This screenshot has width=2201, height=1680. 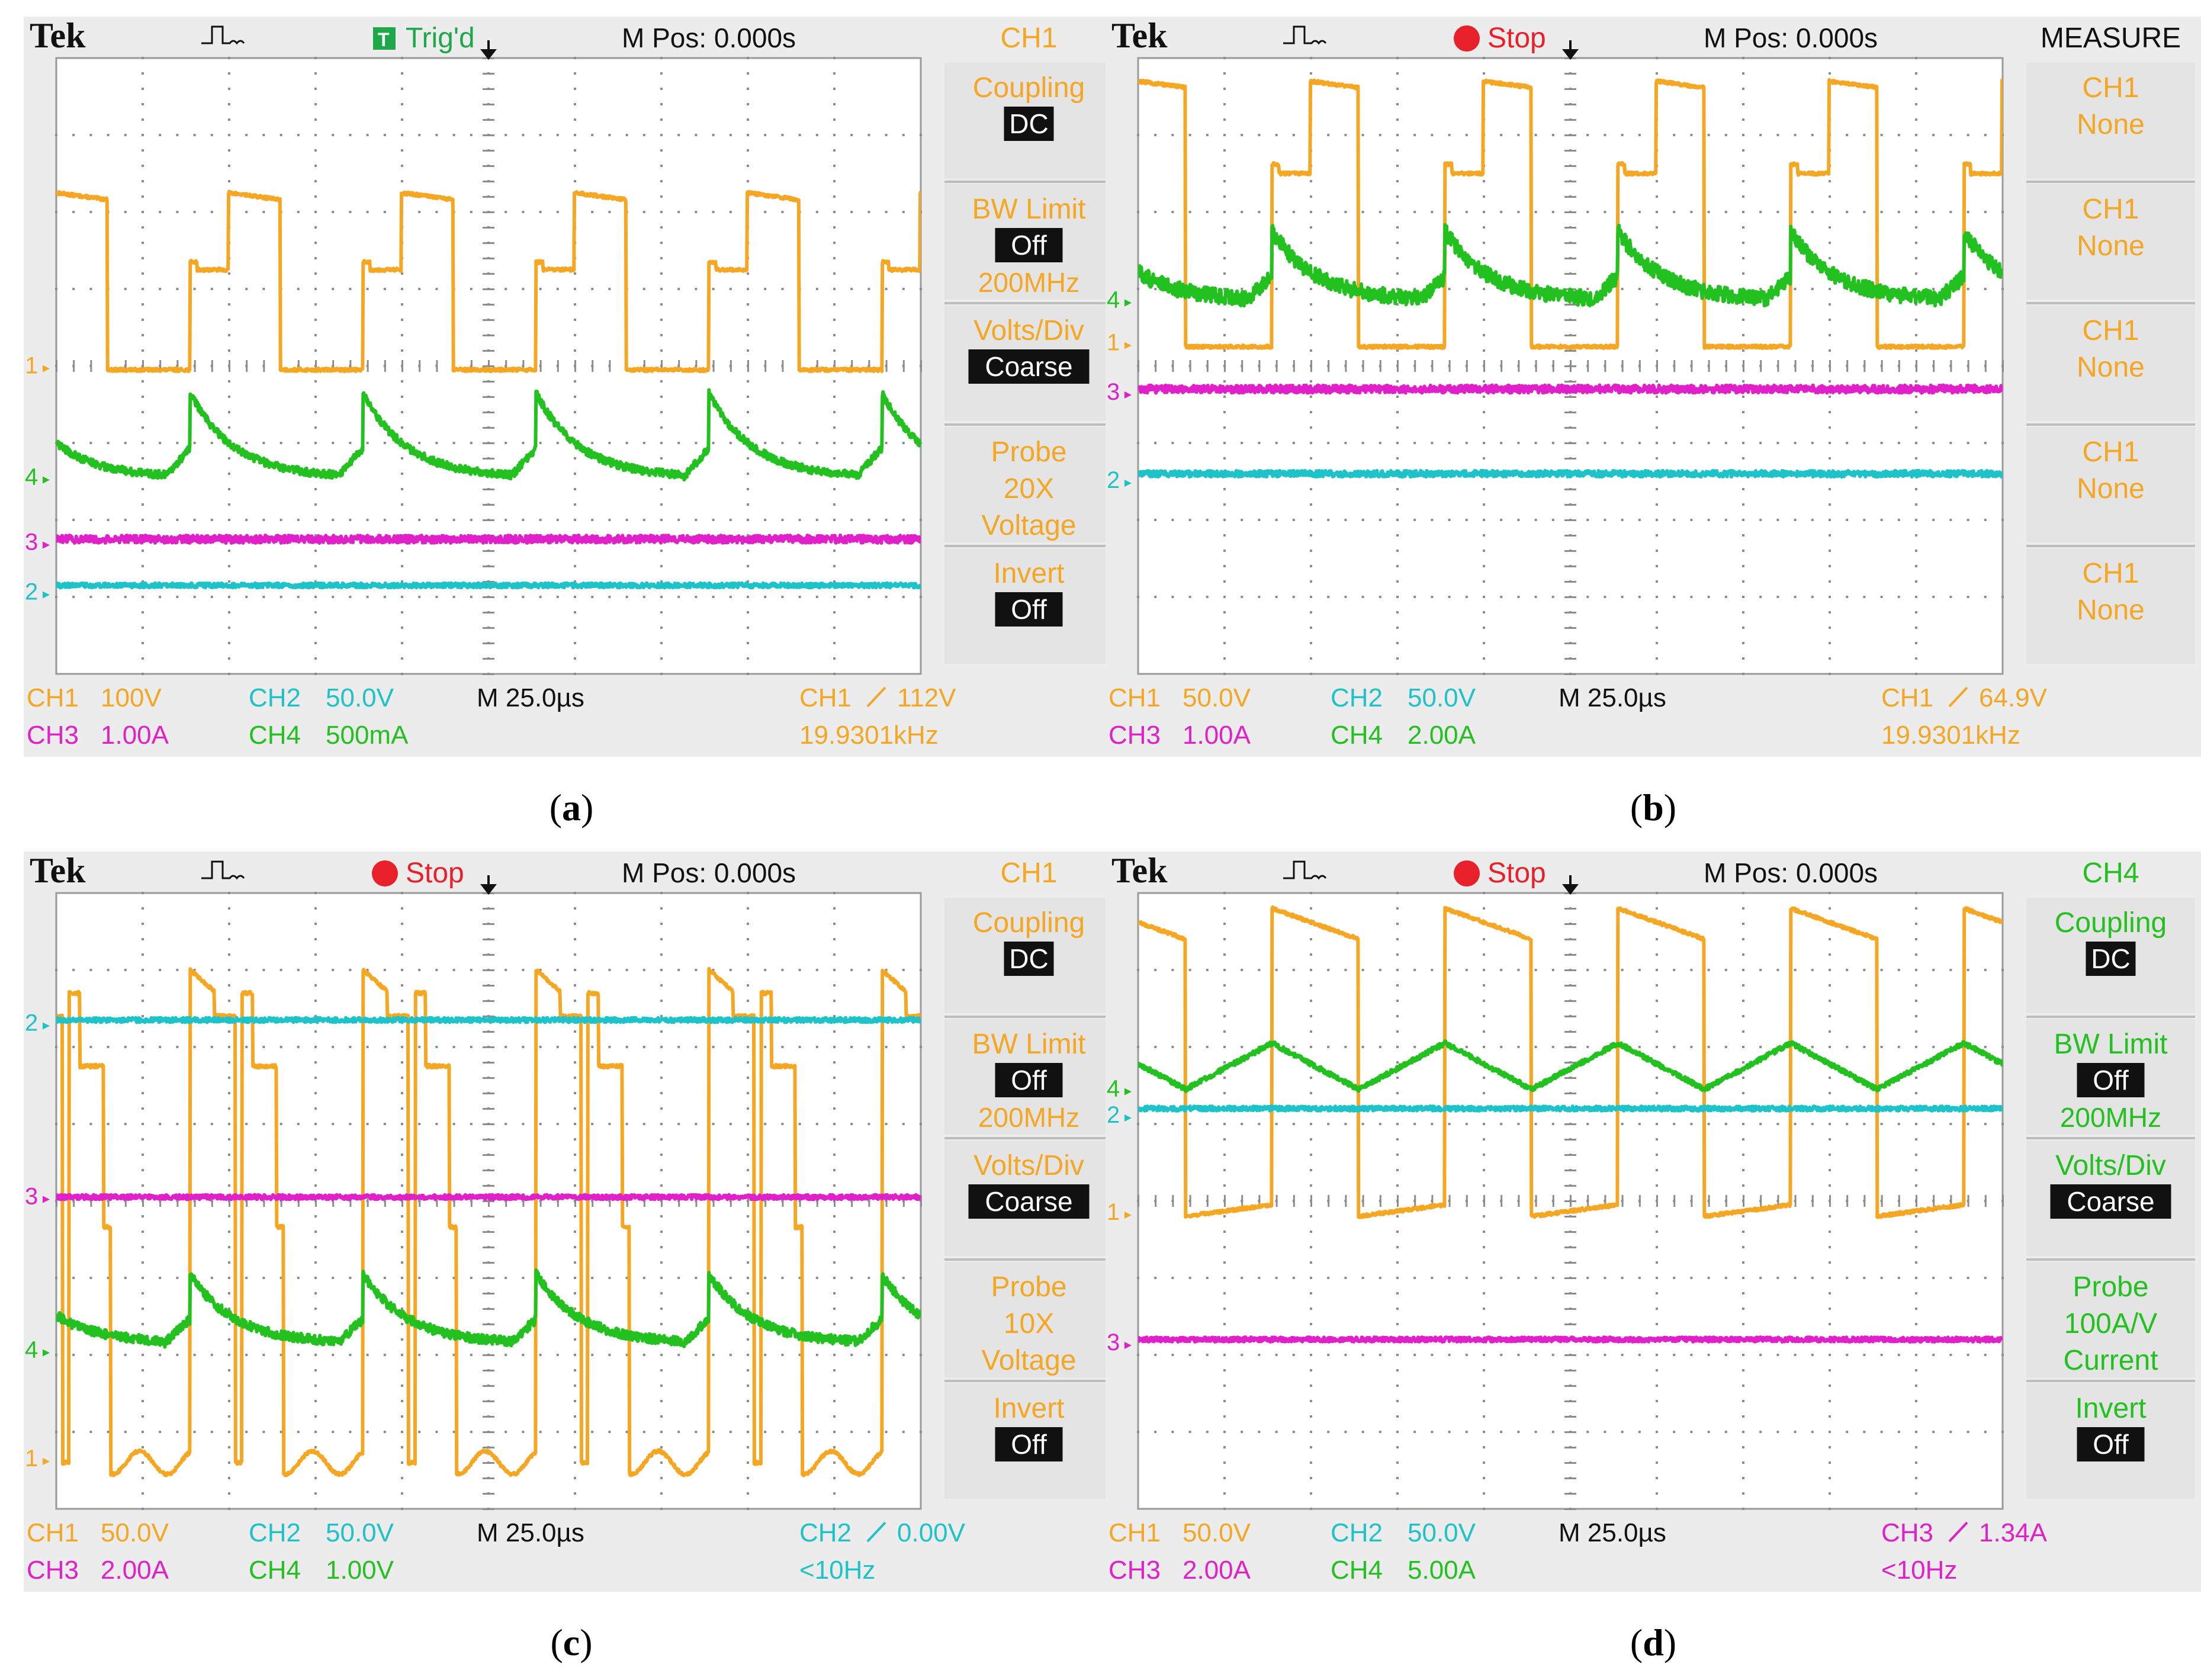 What do you see at coordinates (2111, 38) in the screenshot?
I see `menu-title: MEASURE` at bounding box center [2111, 38].